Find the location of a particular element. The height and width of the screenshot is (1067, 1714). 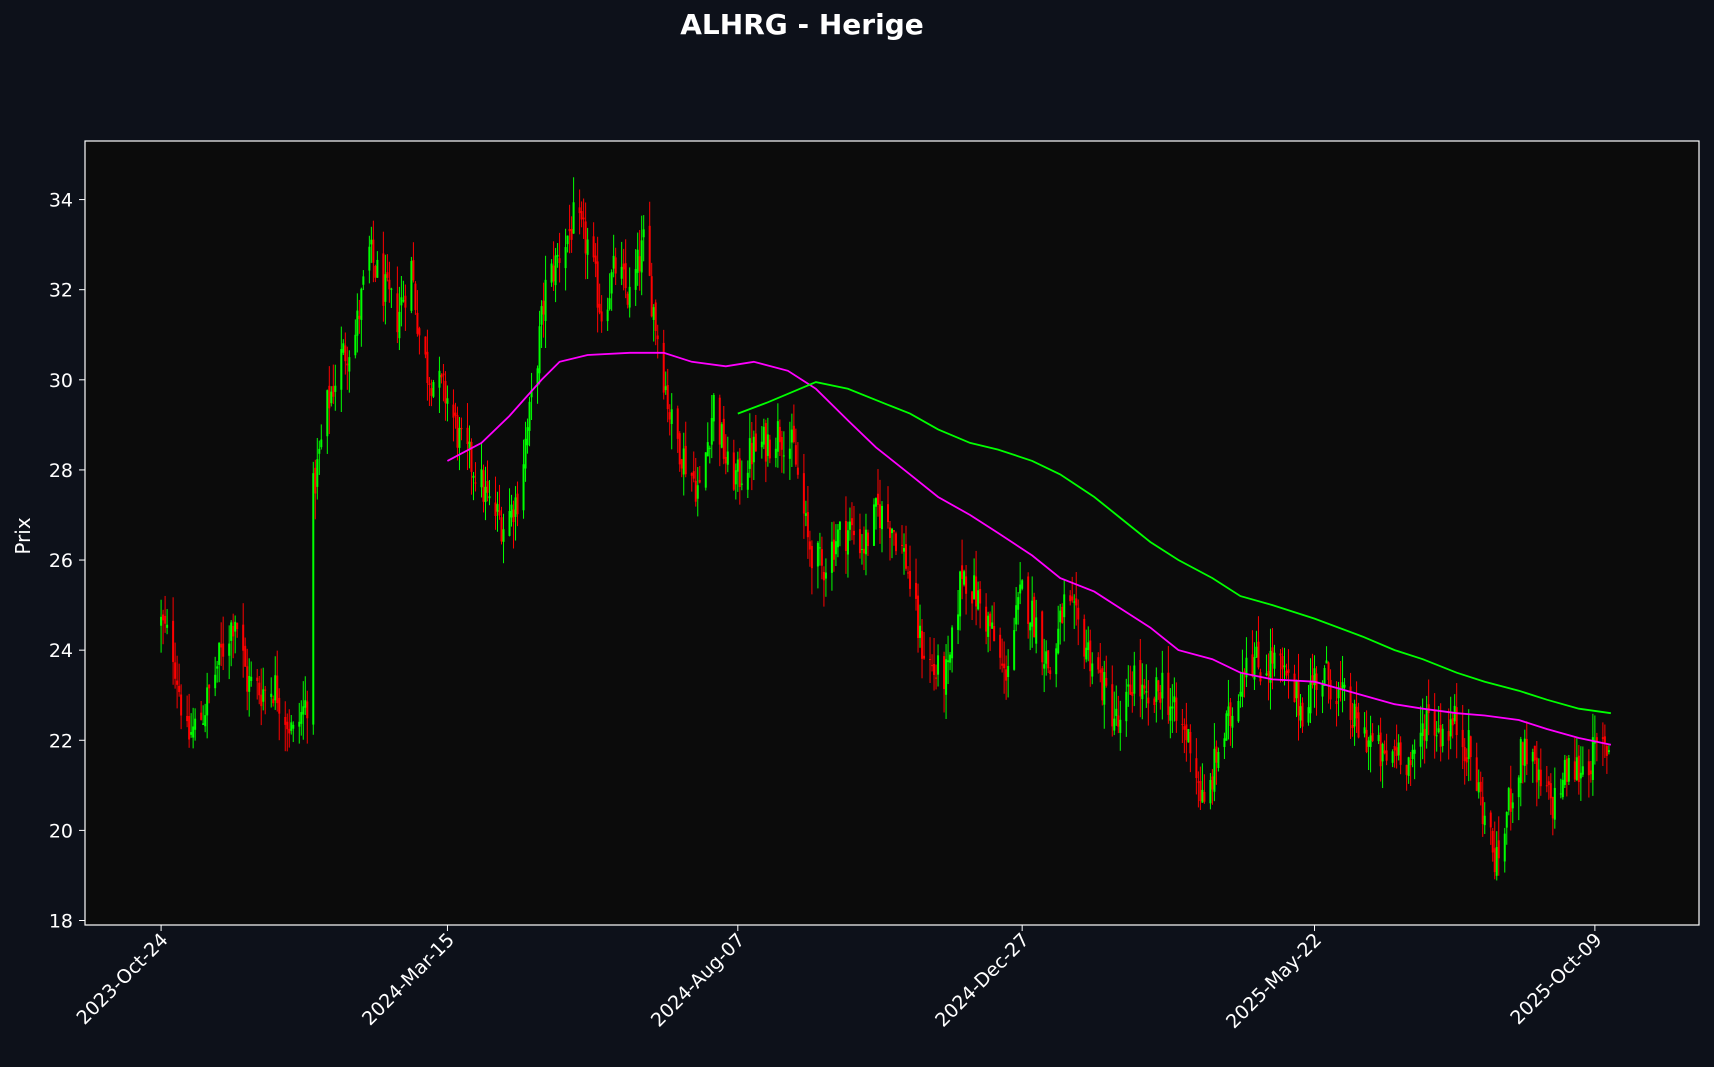

chart-title: ALHRG - Herige is located at coordinates (802, 24).